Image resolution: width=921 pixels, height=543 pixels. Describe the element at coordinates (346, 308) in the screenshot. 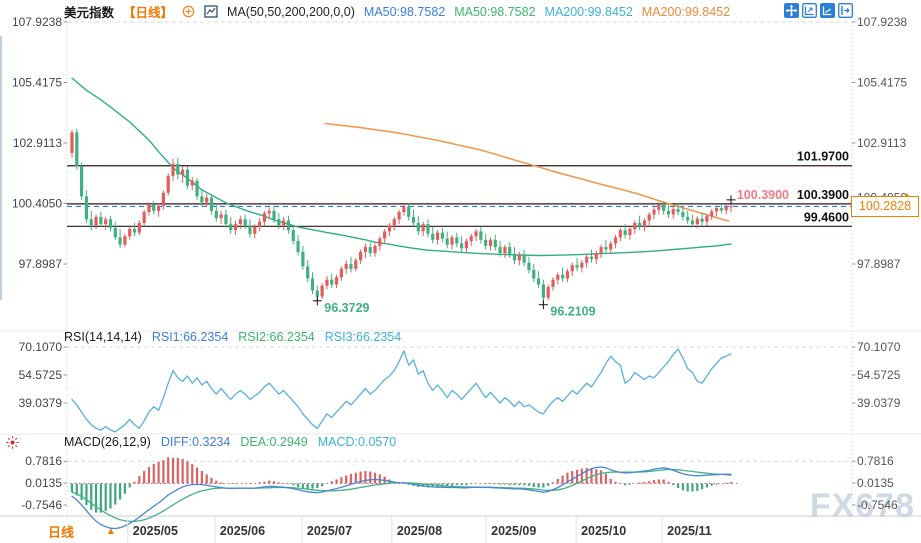

I see `low-price-annotation: 96.3729` at that location.